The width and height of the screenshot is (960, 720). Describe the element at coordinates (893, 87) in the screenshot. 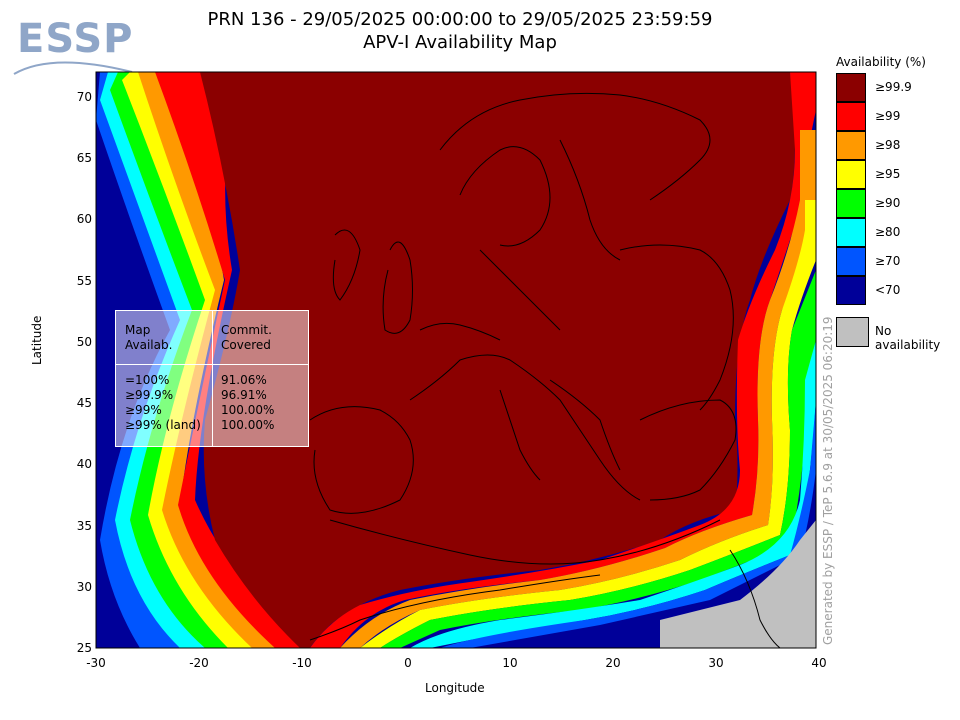

I see `legend-label: ≥99.9` at that location.